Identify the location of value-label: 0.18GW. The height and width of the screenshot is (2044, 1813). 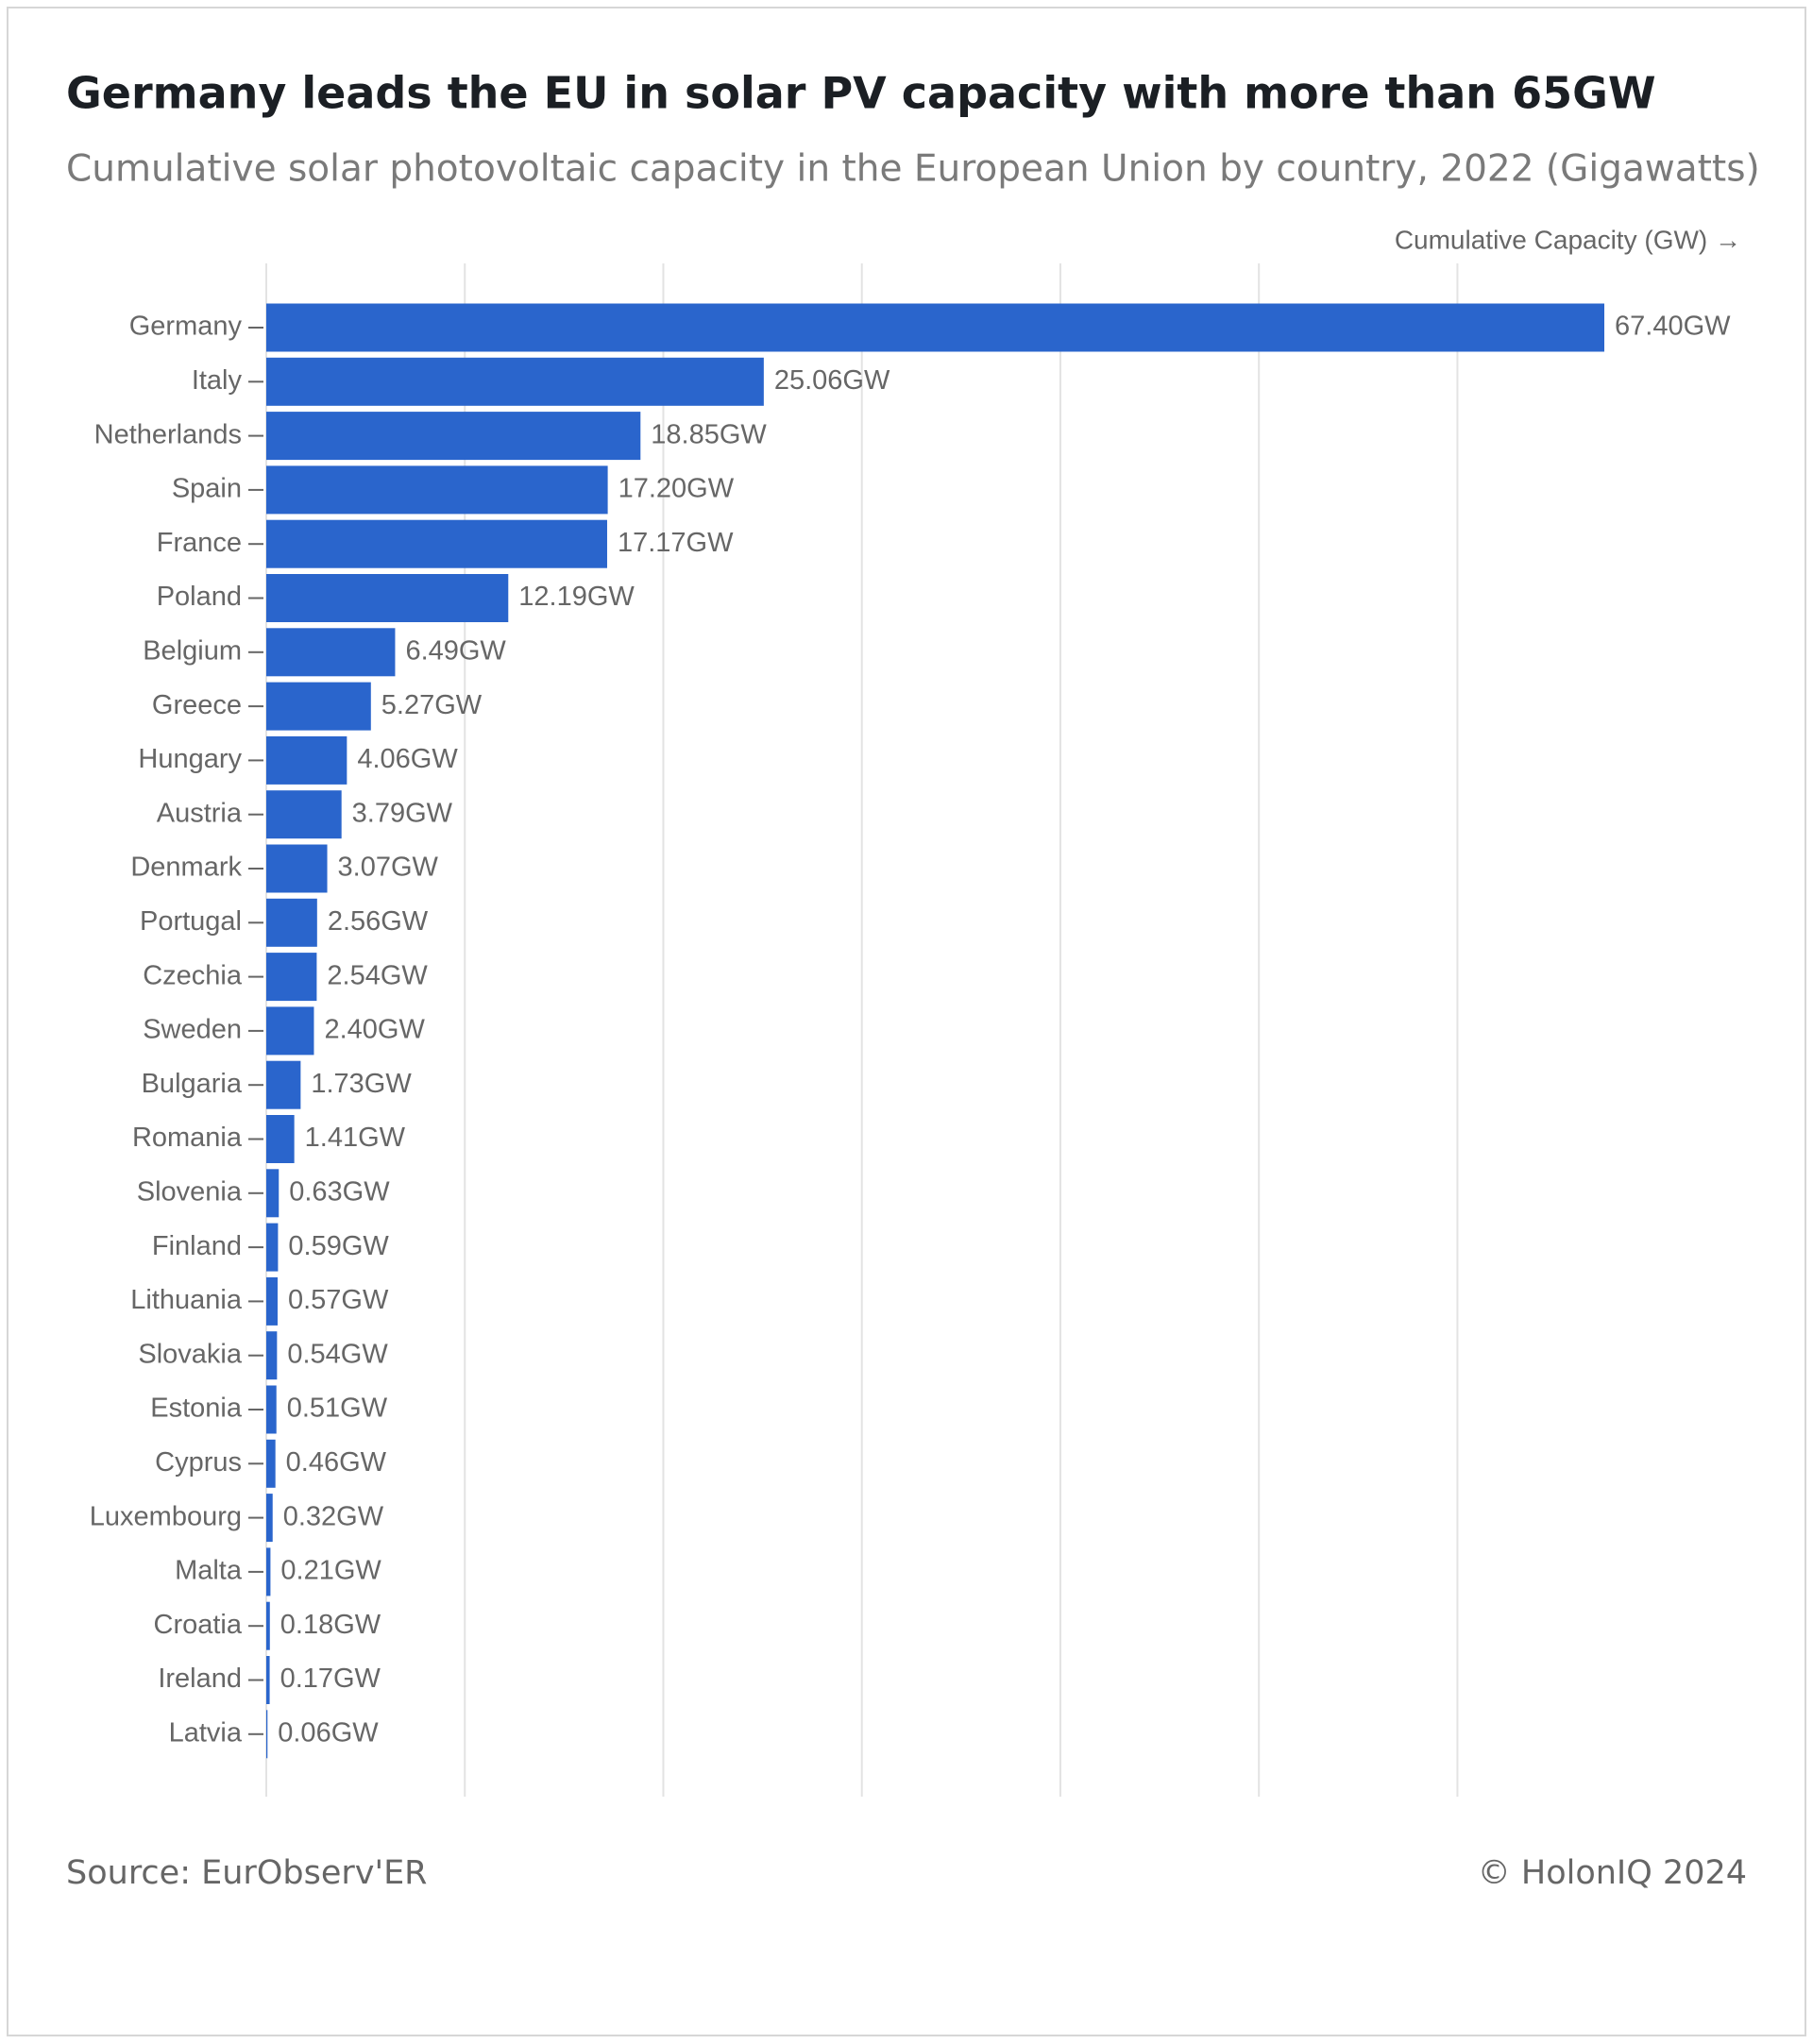
(330, 1625).